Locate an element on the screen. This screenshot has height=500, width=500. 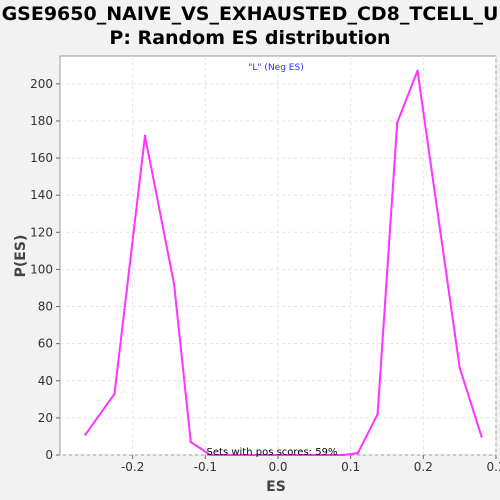
y-tick-label: 200 is located at coordinates (41, 84).